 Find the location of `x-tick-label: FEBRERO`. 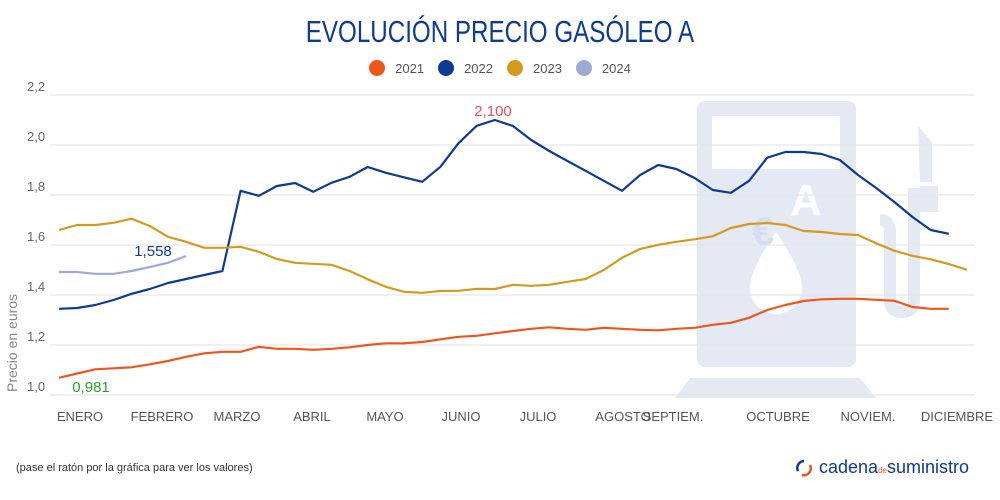

x-tick-label: FEBRERO is located at coordinates (162, 416).